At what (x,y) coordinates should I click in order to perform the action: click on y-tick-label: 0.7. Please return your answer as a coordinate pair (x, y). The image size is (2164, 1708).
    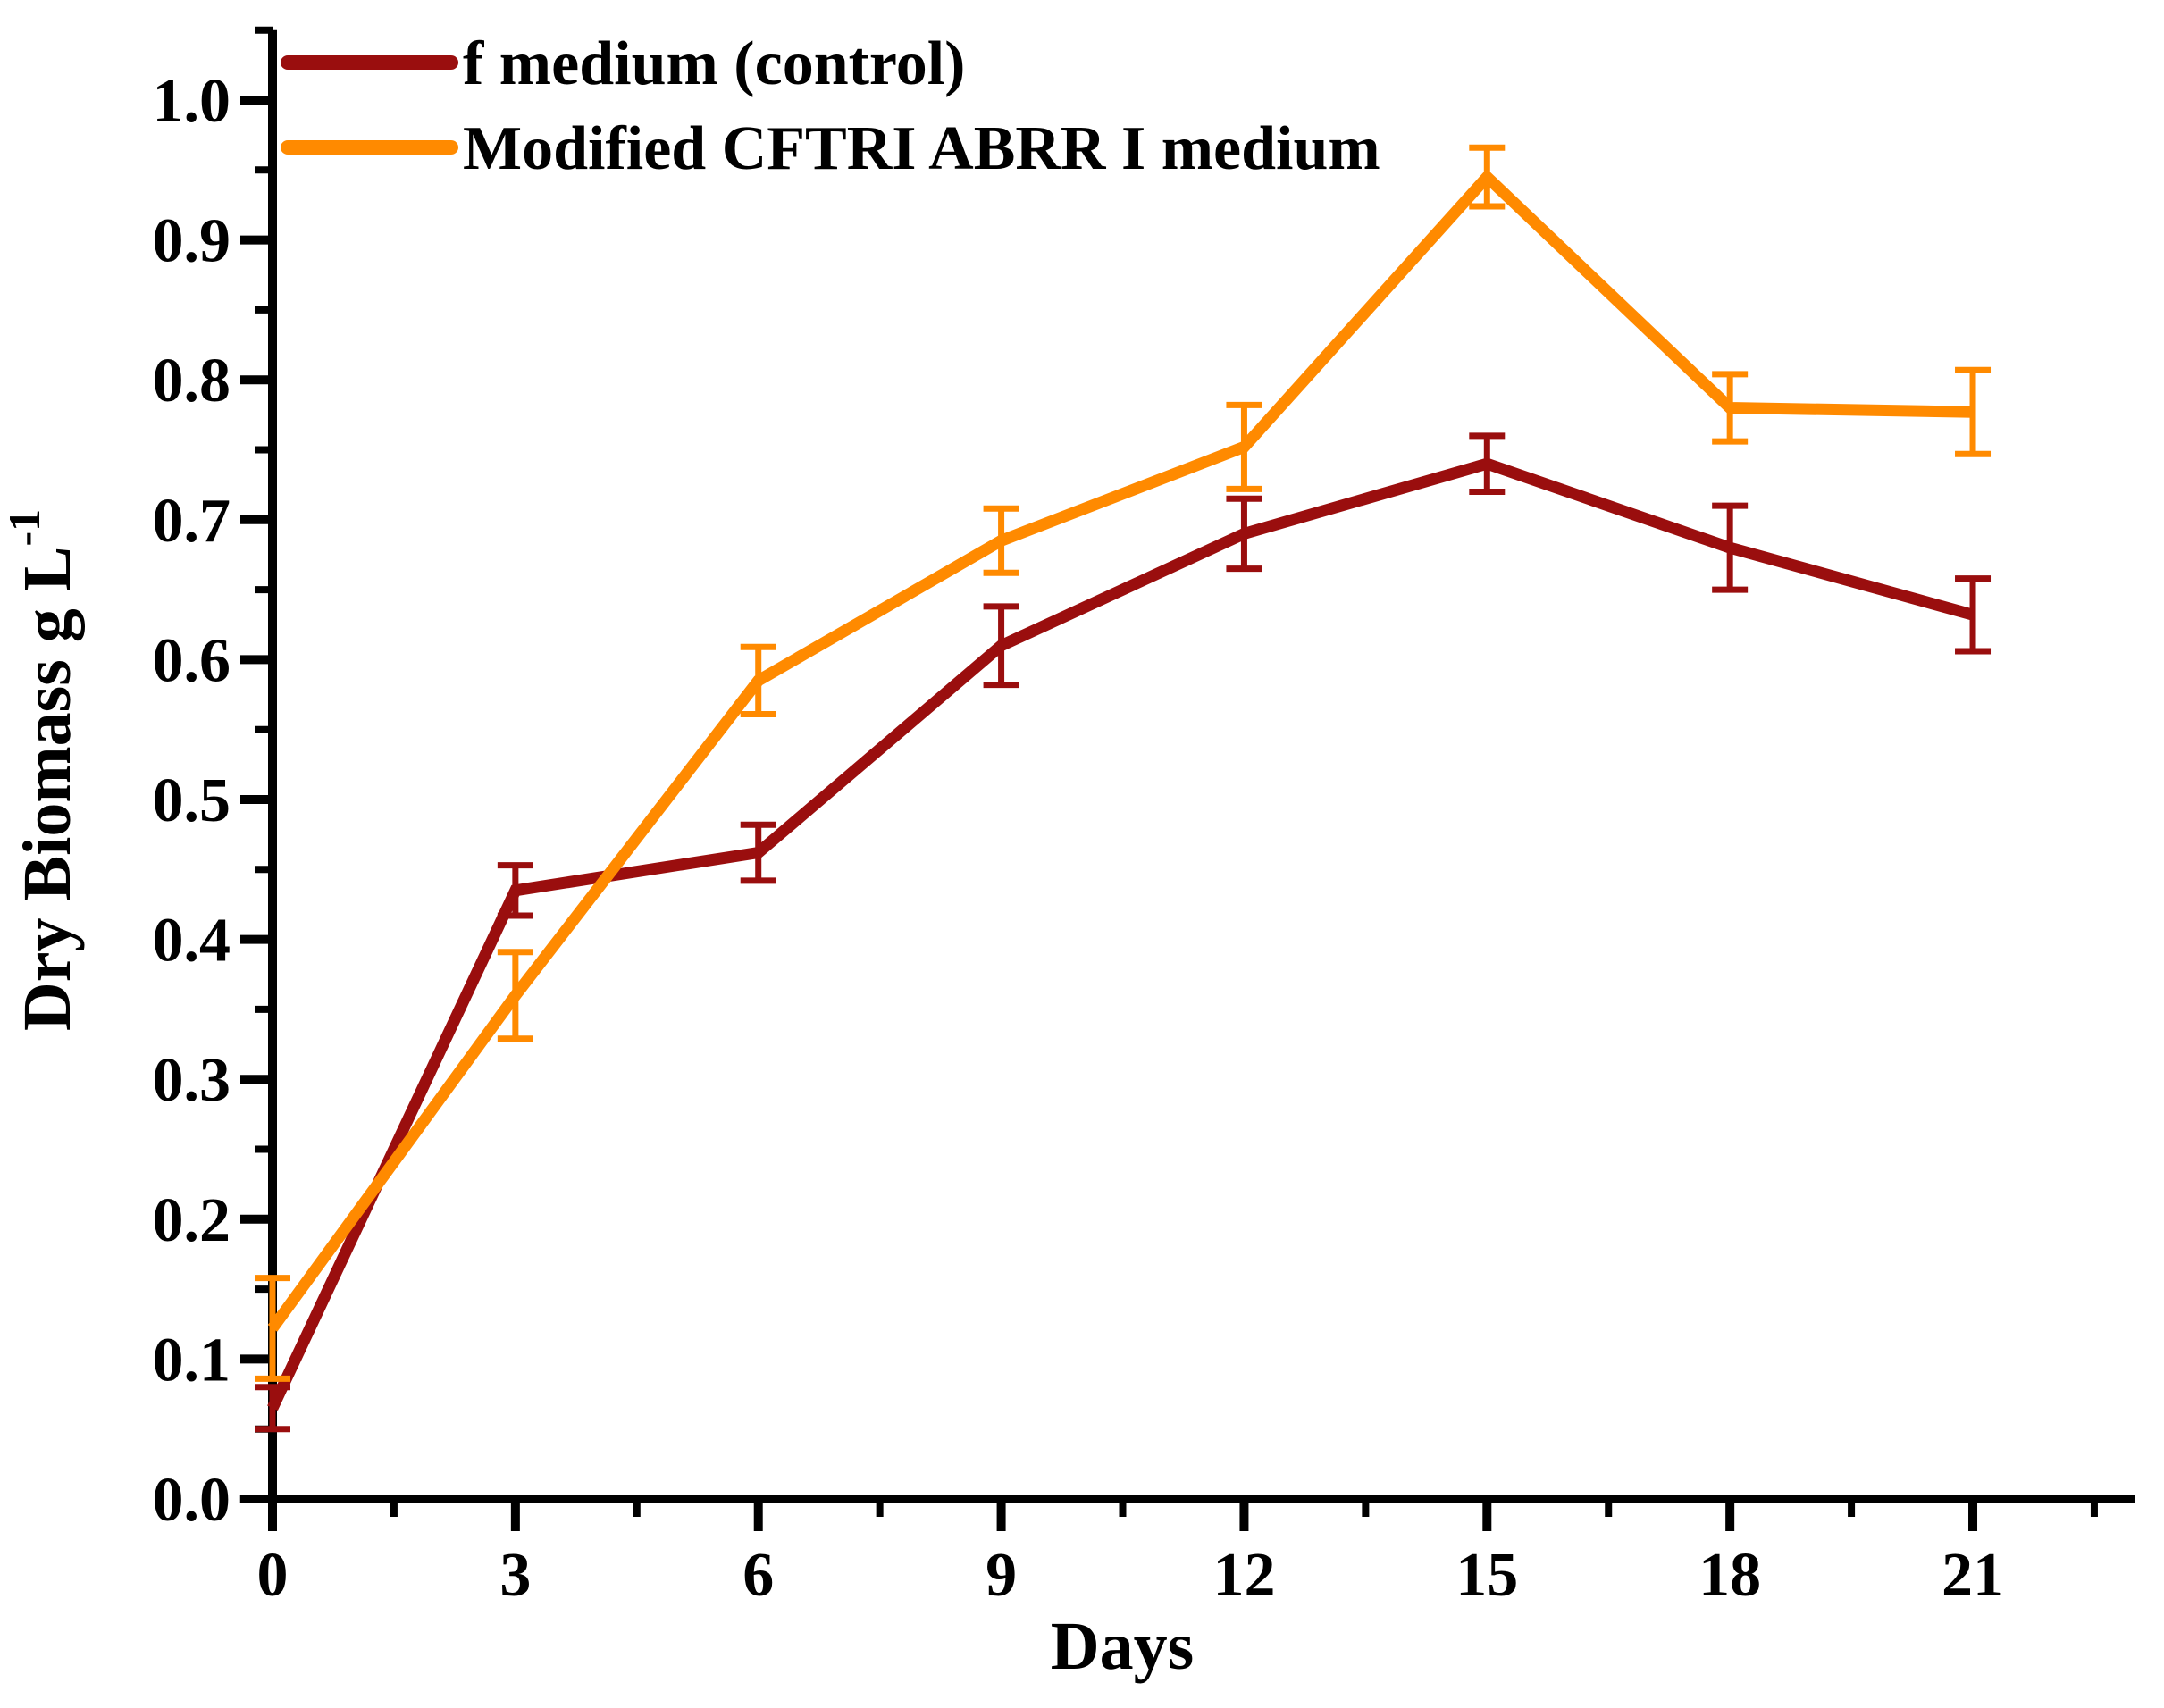
    Looking at the image, I should click on (192, 521).